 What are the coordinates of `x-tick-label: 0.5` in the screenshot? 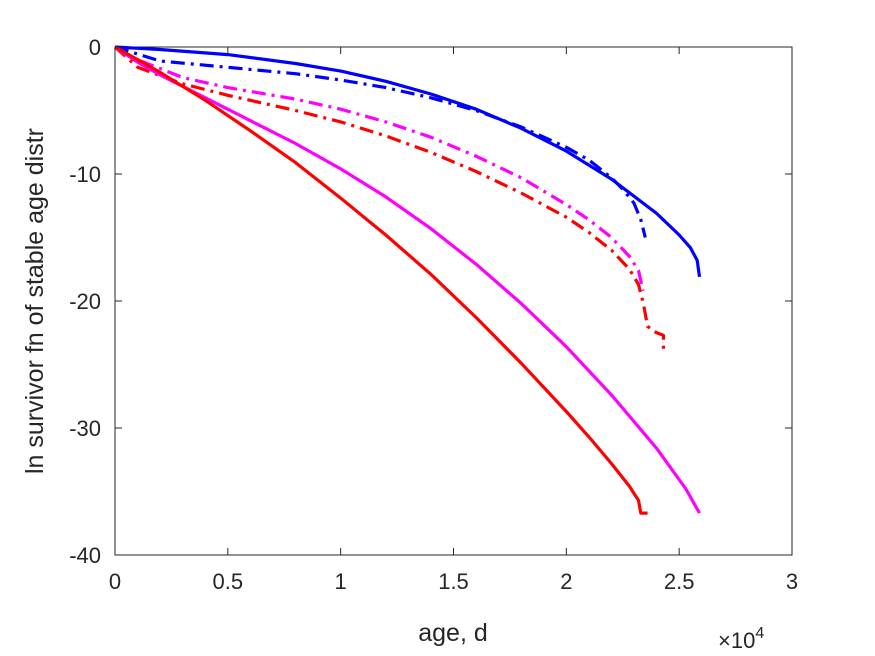 It's located at (228, 581).